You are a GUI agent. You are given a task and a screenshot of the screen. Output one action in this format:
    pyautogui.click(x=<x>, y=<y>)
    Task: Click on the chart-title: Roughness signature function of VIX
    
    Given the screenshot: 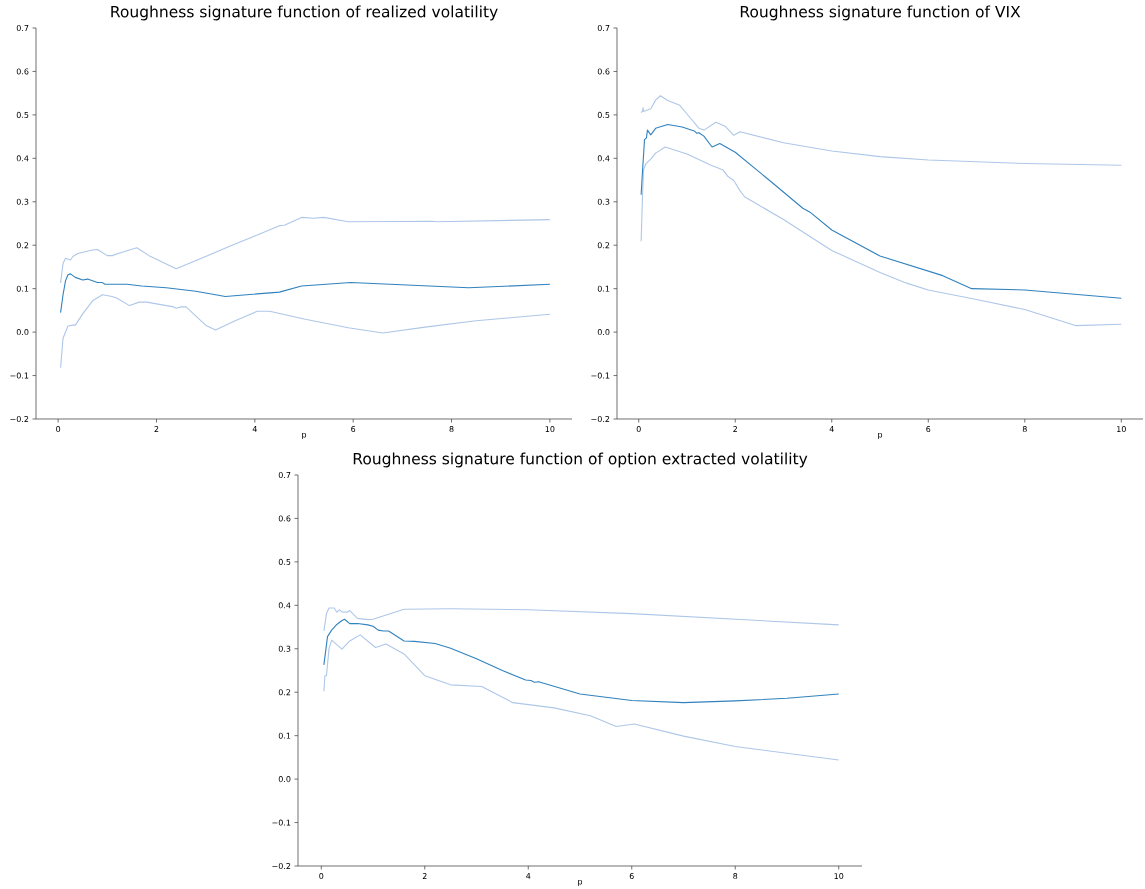 What is the action you would take?
    pyautogui.click(x=880, y=13)
    